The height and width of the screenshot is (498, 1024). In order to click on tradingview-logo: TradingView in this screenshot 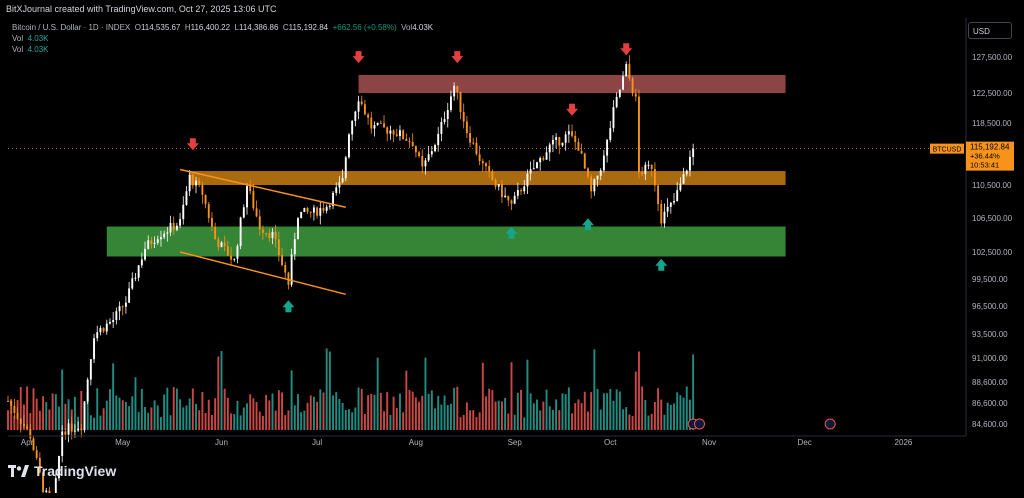, I will do `click(62, 471)`.